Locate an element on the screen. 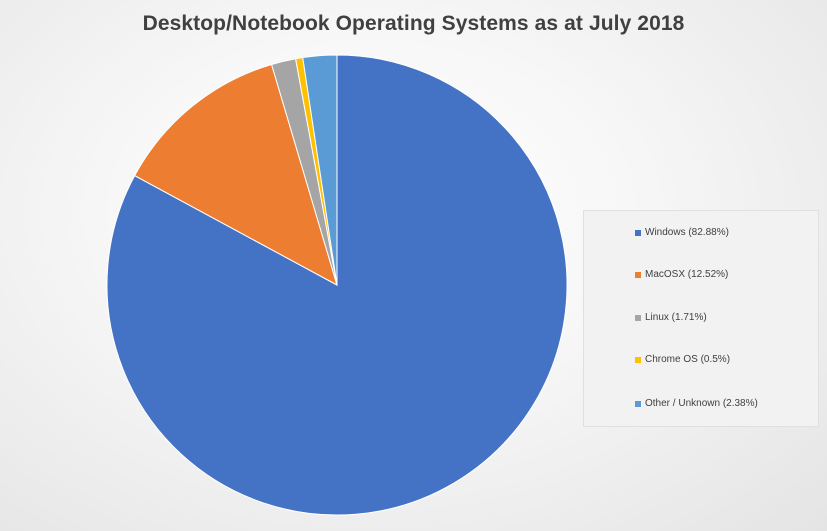 The image size is (827, 531). legend-item-linux: Linux (1.71%) is located at coordinates (671, 317).